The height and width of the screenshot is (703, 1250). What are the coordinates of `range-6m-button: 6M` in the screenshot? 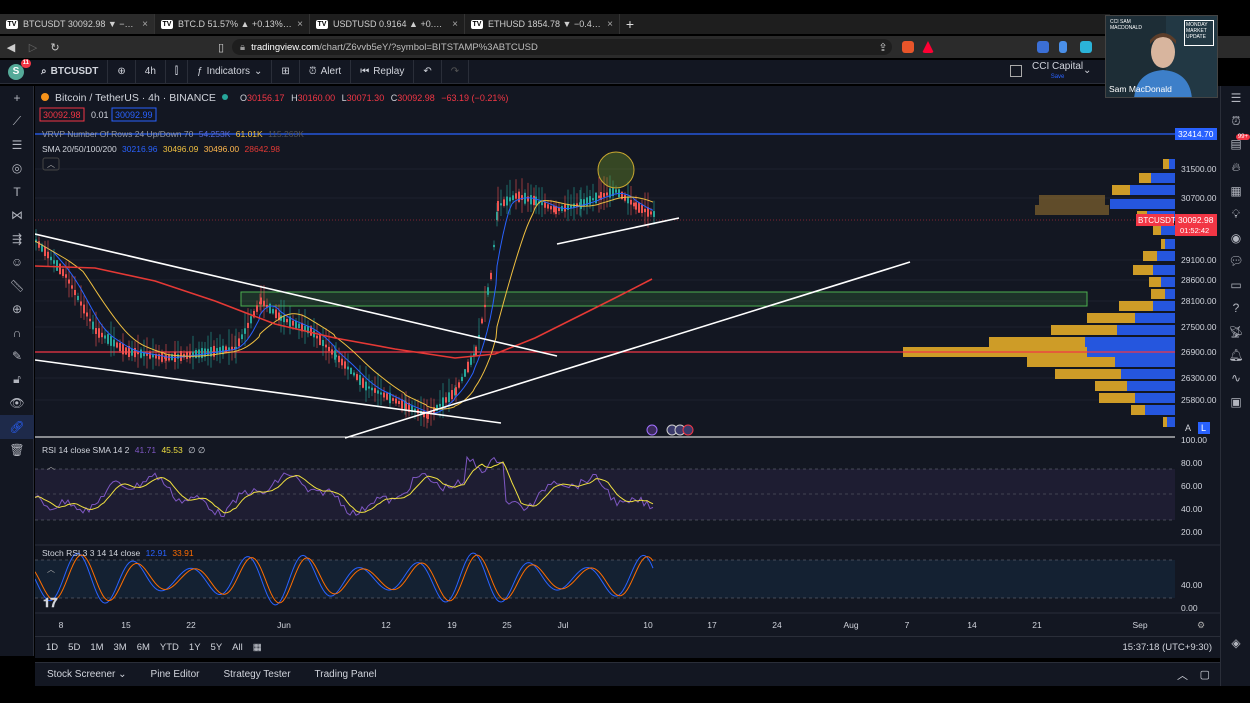 It's located at (143, 647).